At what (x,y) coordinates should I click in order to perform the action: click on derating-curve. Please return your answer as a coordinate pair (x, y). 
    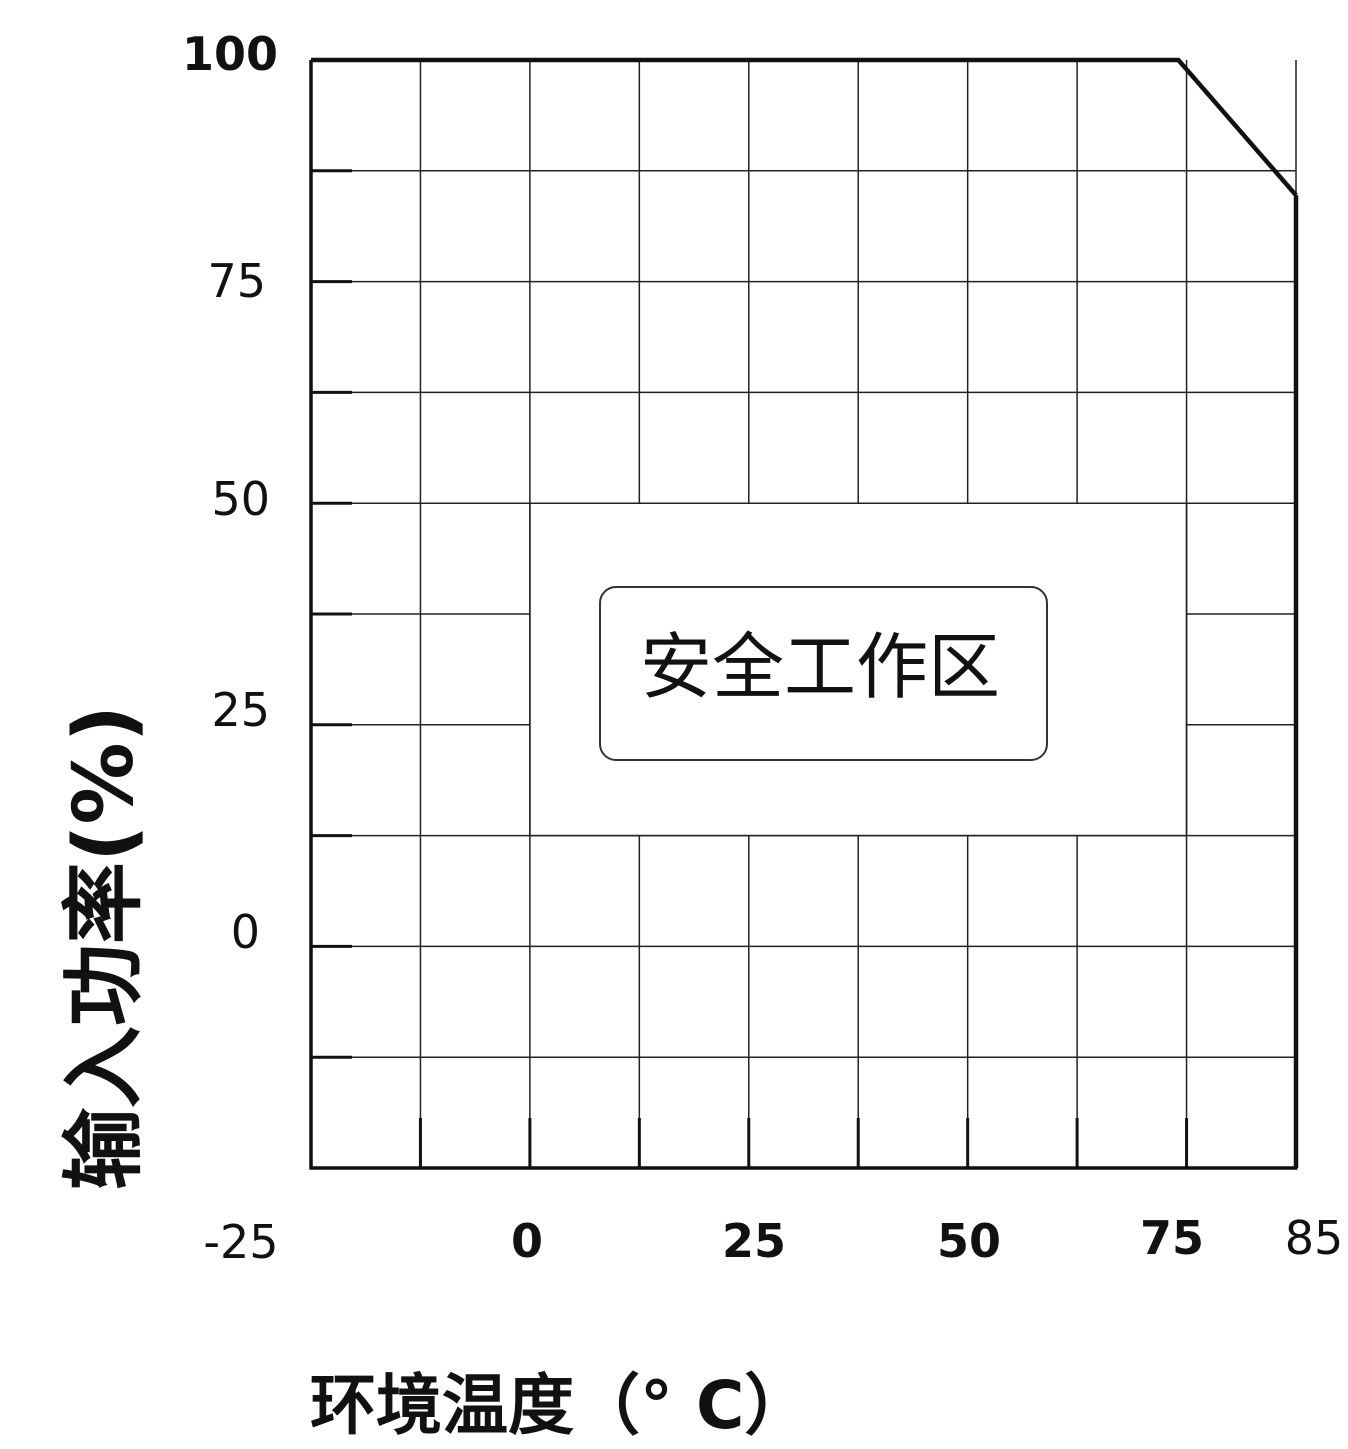
    Looking at the image, I should click on (804, 127).